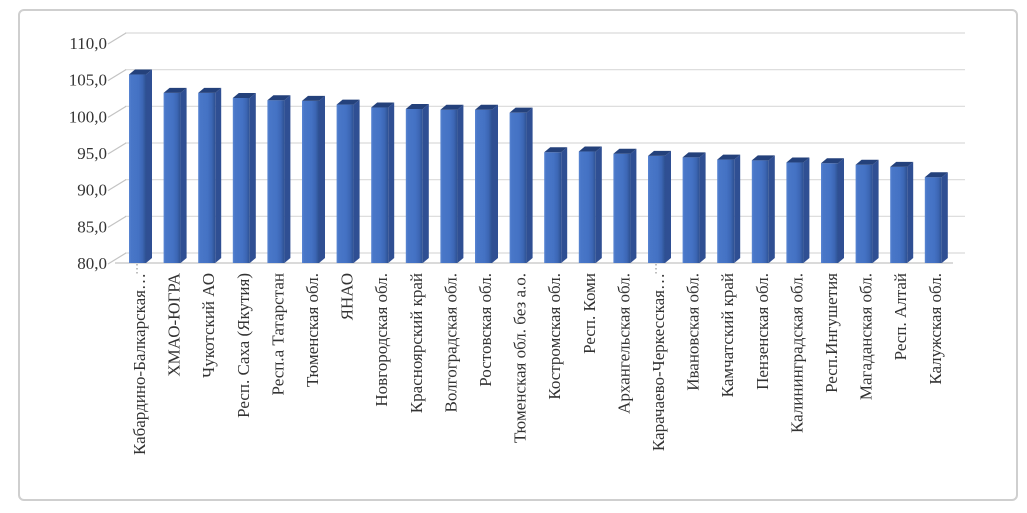 Image resolution: width=1027 pixels, height=513 pixels. What do you see at coordinates (727, 335) in the screenshot?
I see `x-axis-category-label: Камчатский край` at bounding box center [727, 335].